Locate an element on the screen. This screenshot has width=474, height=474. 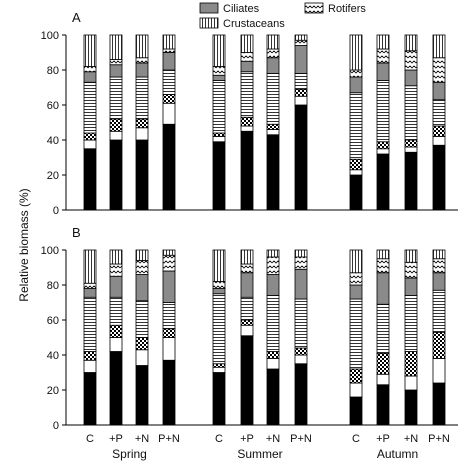
legend-label-crustaceans: Crustaceans is located at coordinates (254, 24).